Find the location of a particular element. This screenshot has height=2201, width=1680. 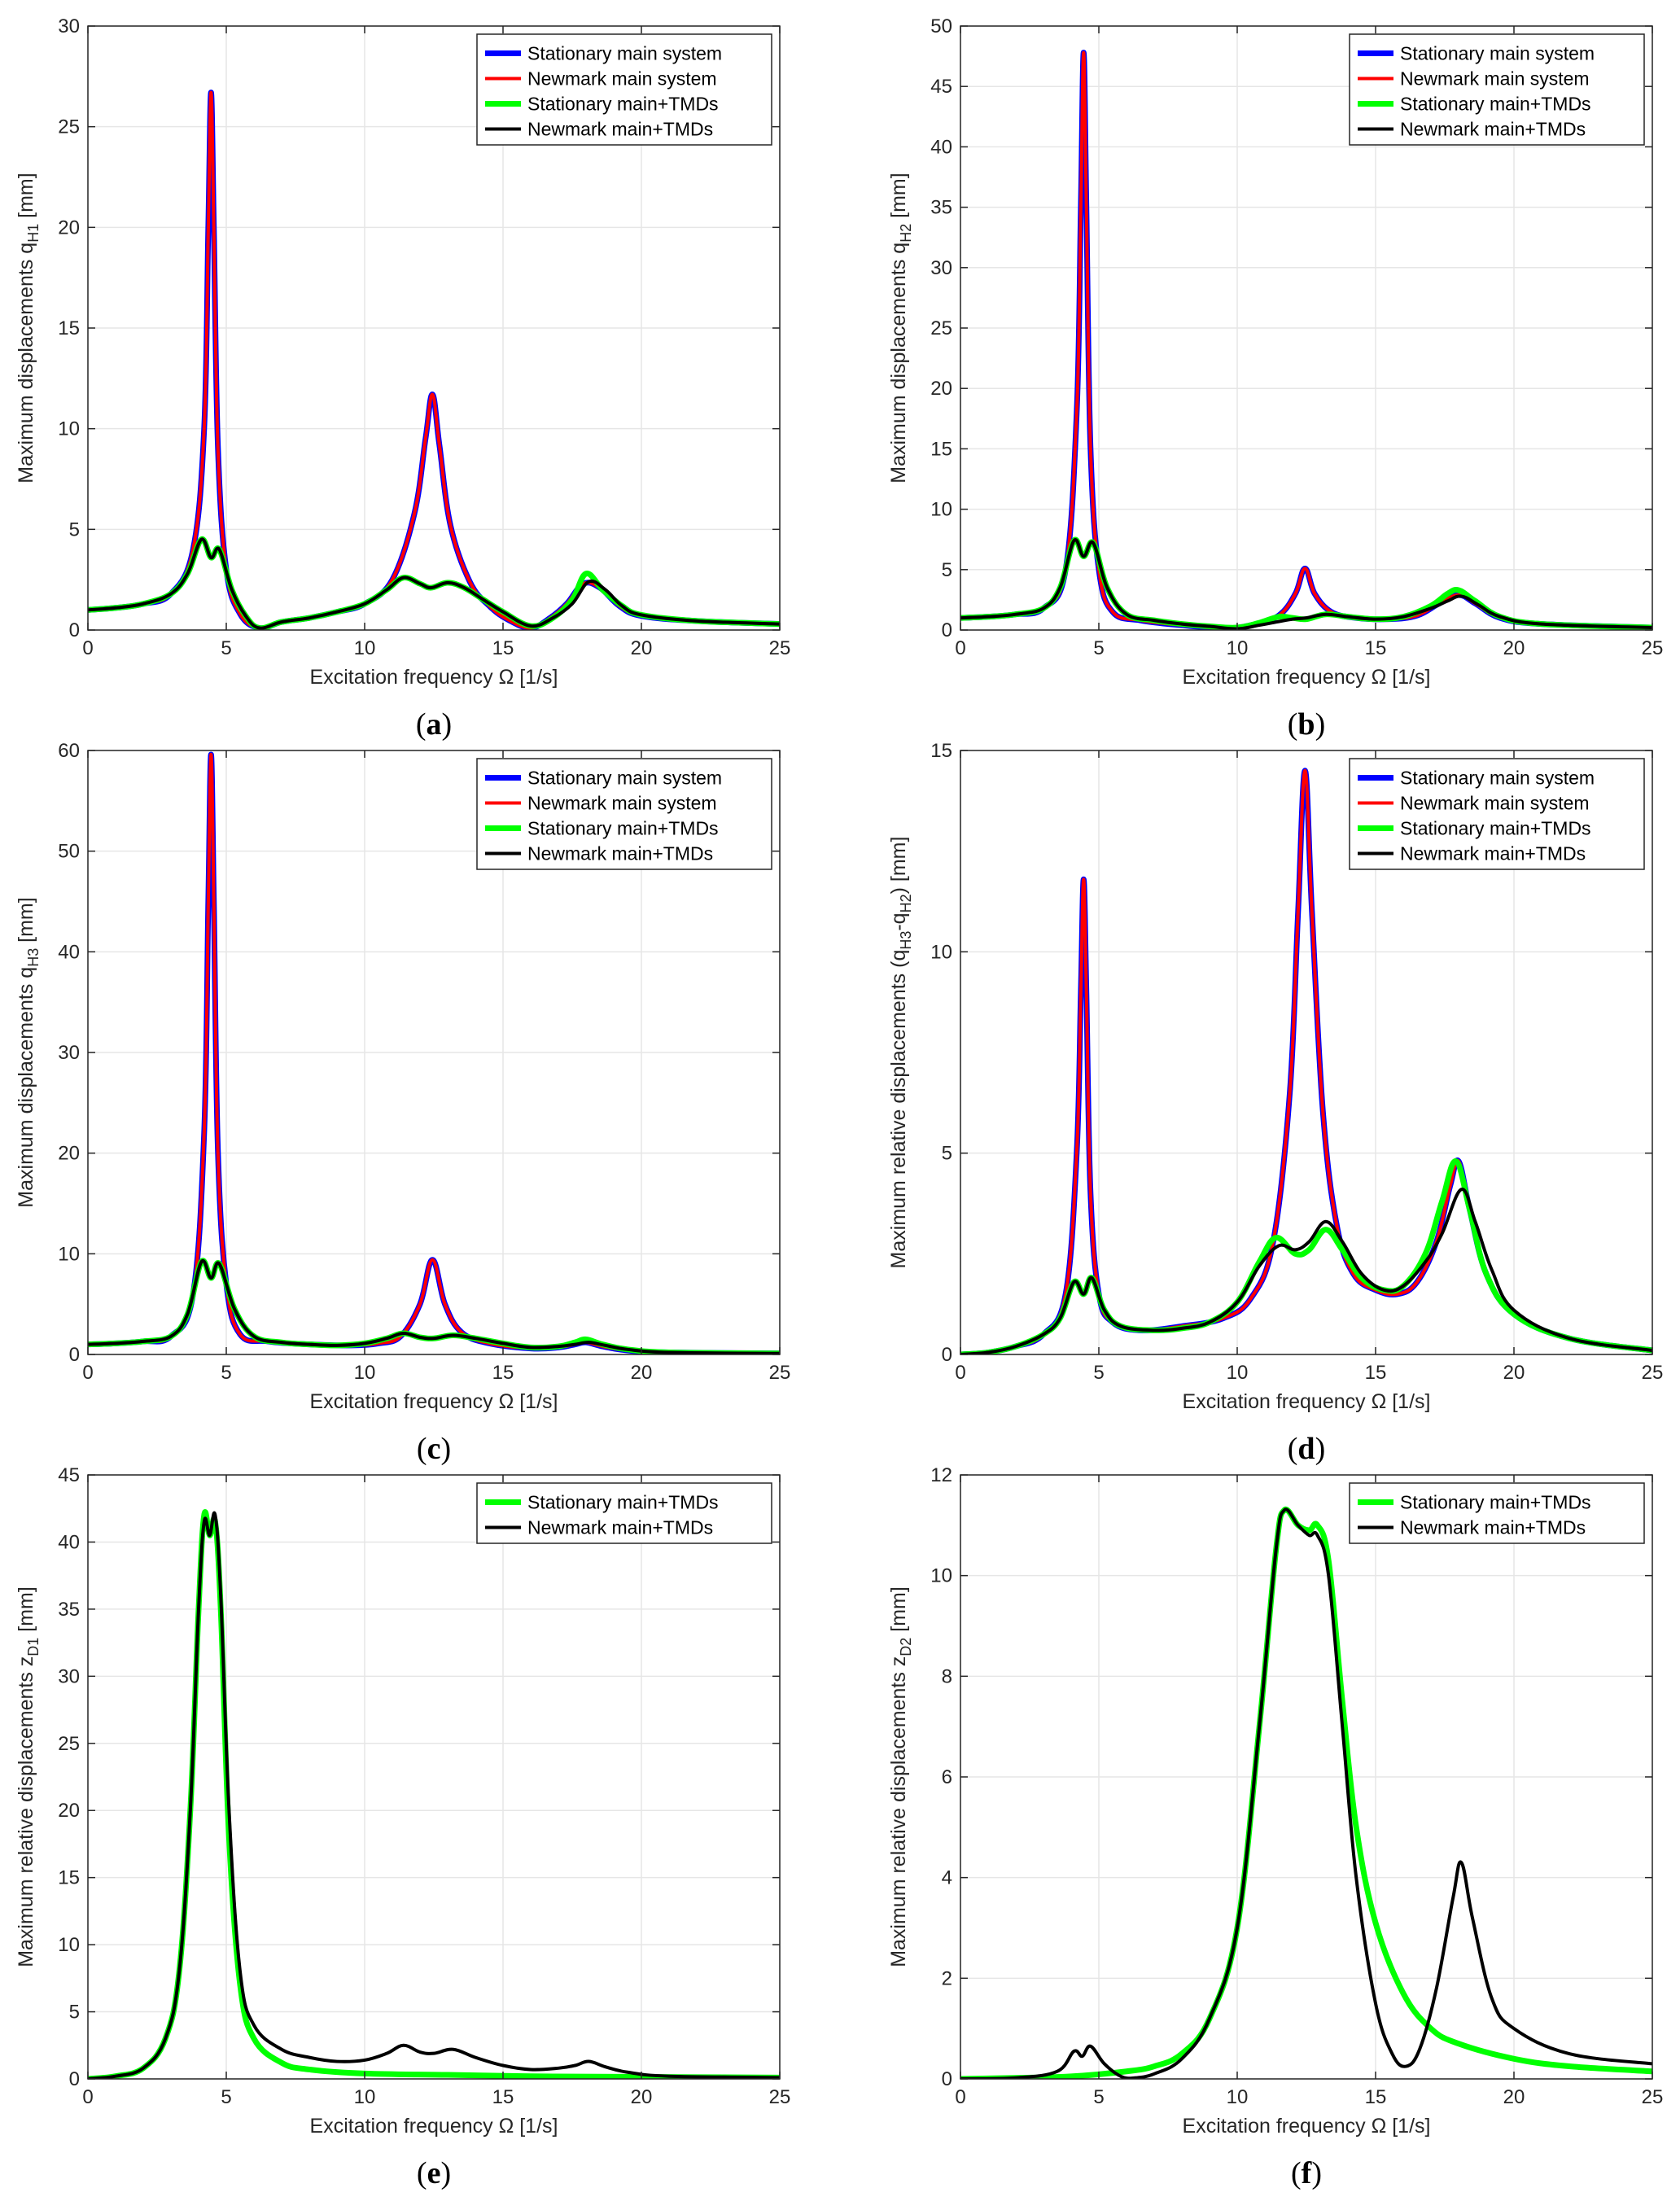

y-axis-label-subscript: H1 is located at coordinates (33, 233).